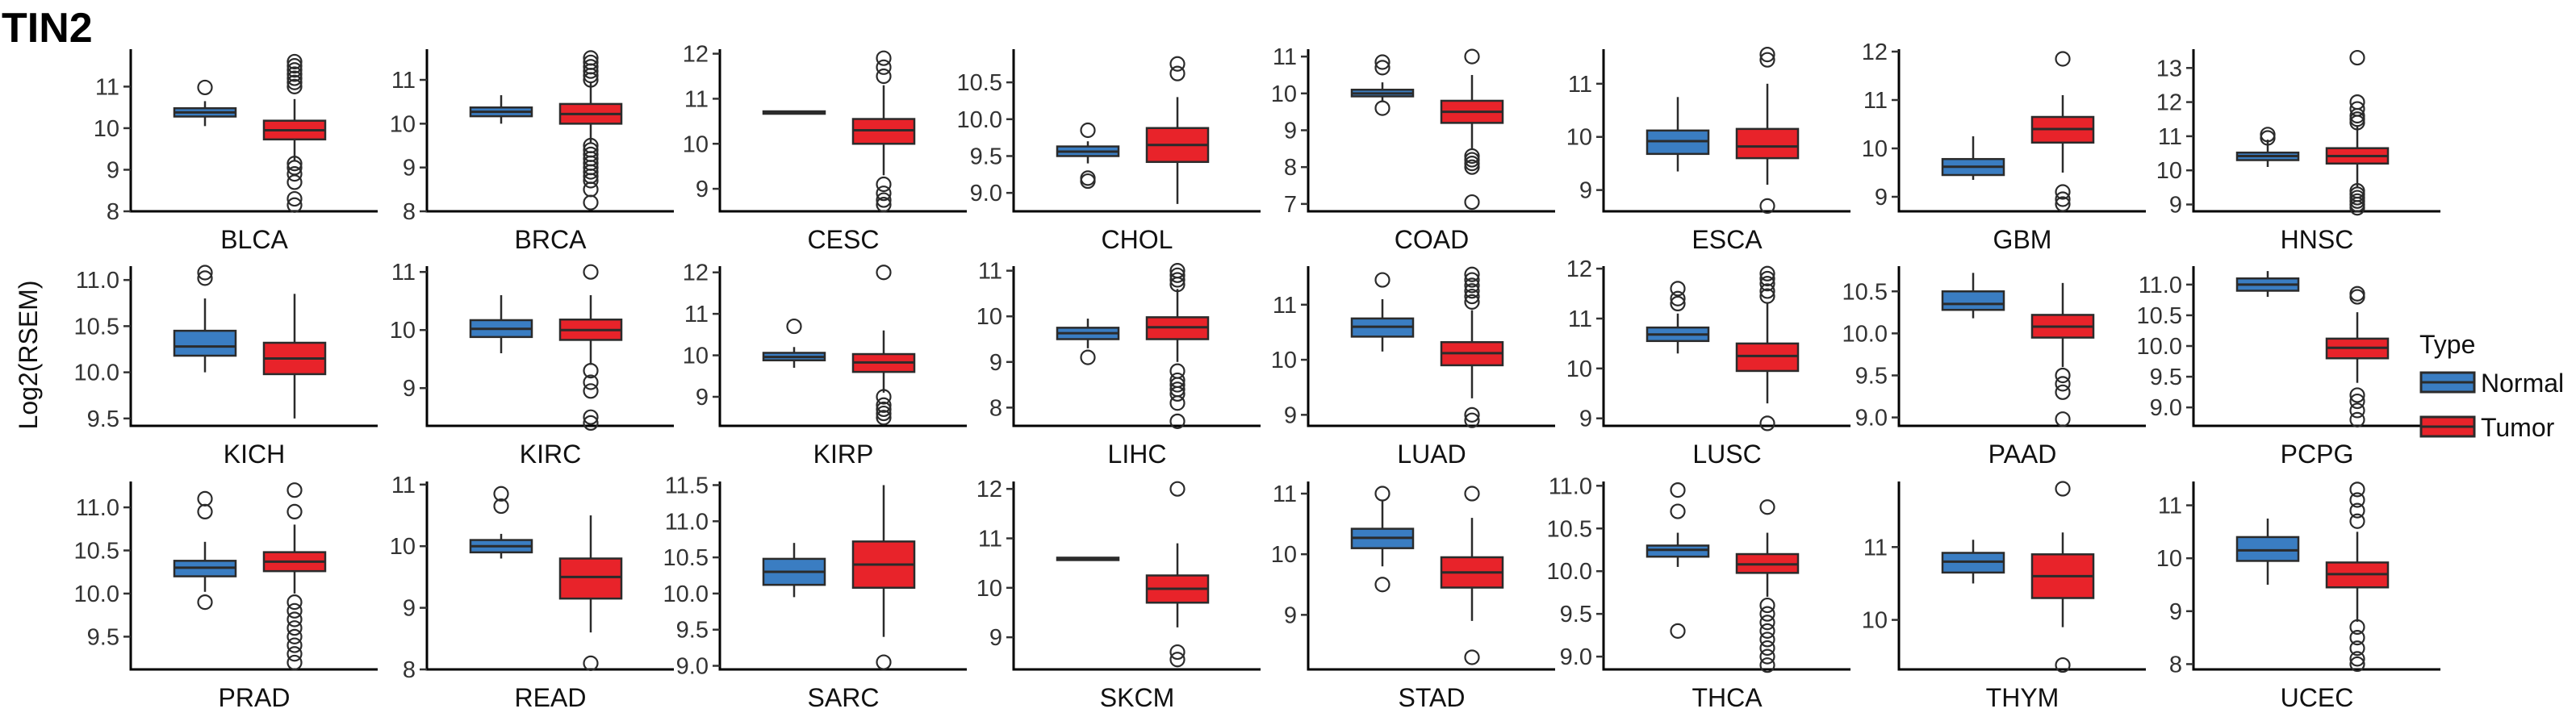  I want to click on panel-sarc: 9.0 9.5 10.0 10.5 11.0 11.5 SARC, so click(815, 592).